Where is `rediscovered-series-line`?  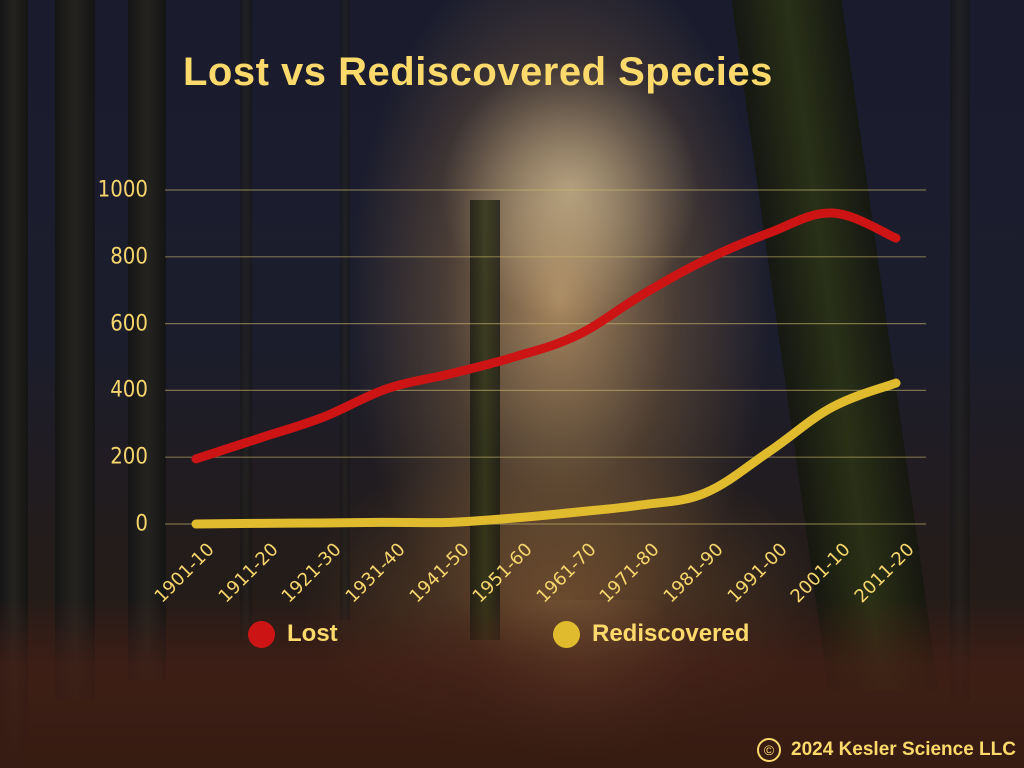
rediscovered-series-line is located at coordinates (546, 453).